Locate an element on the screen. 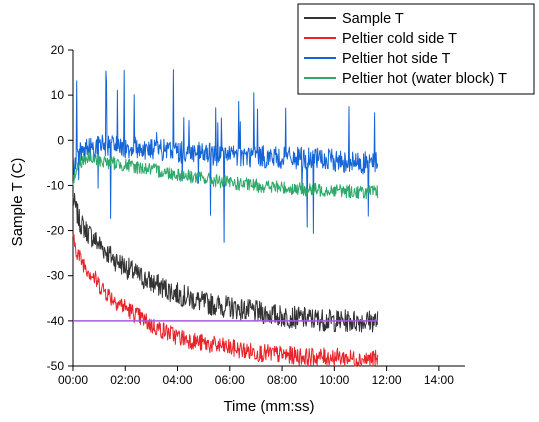 This screenshot has width=539, height=422. x-tick-label: 06:00 is located at coordinates (230, 380).